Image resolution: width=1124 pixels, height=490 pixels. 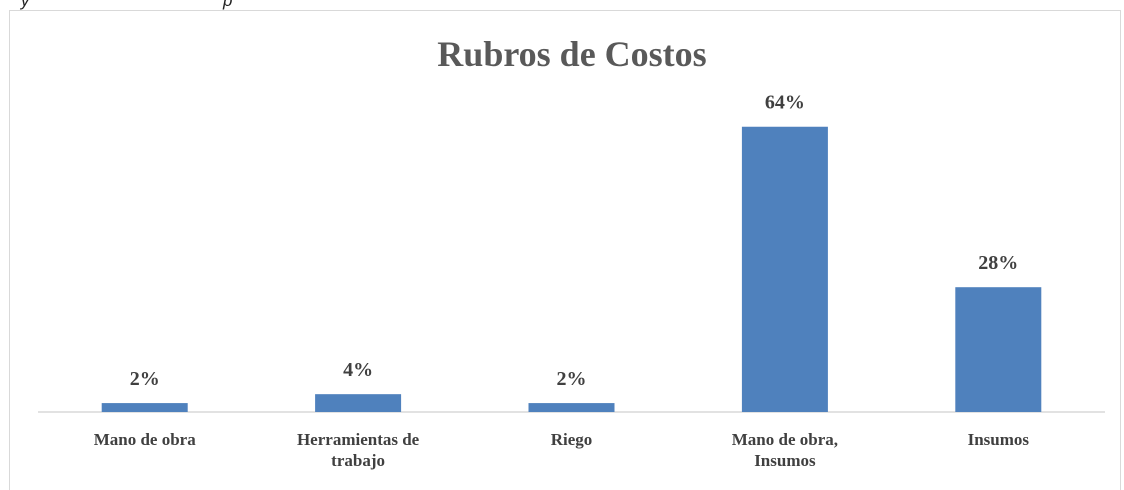 I want to click on tick-label-4: Mano de obra, Insumos, so click(x=785, y=450).